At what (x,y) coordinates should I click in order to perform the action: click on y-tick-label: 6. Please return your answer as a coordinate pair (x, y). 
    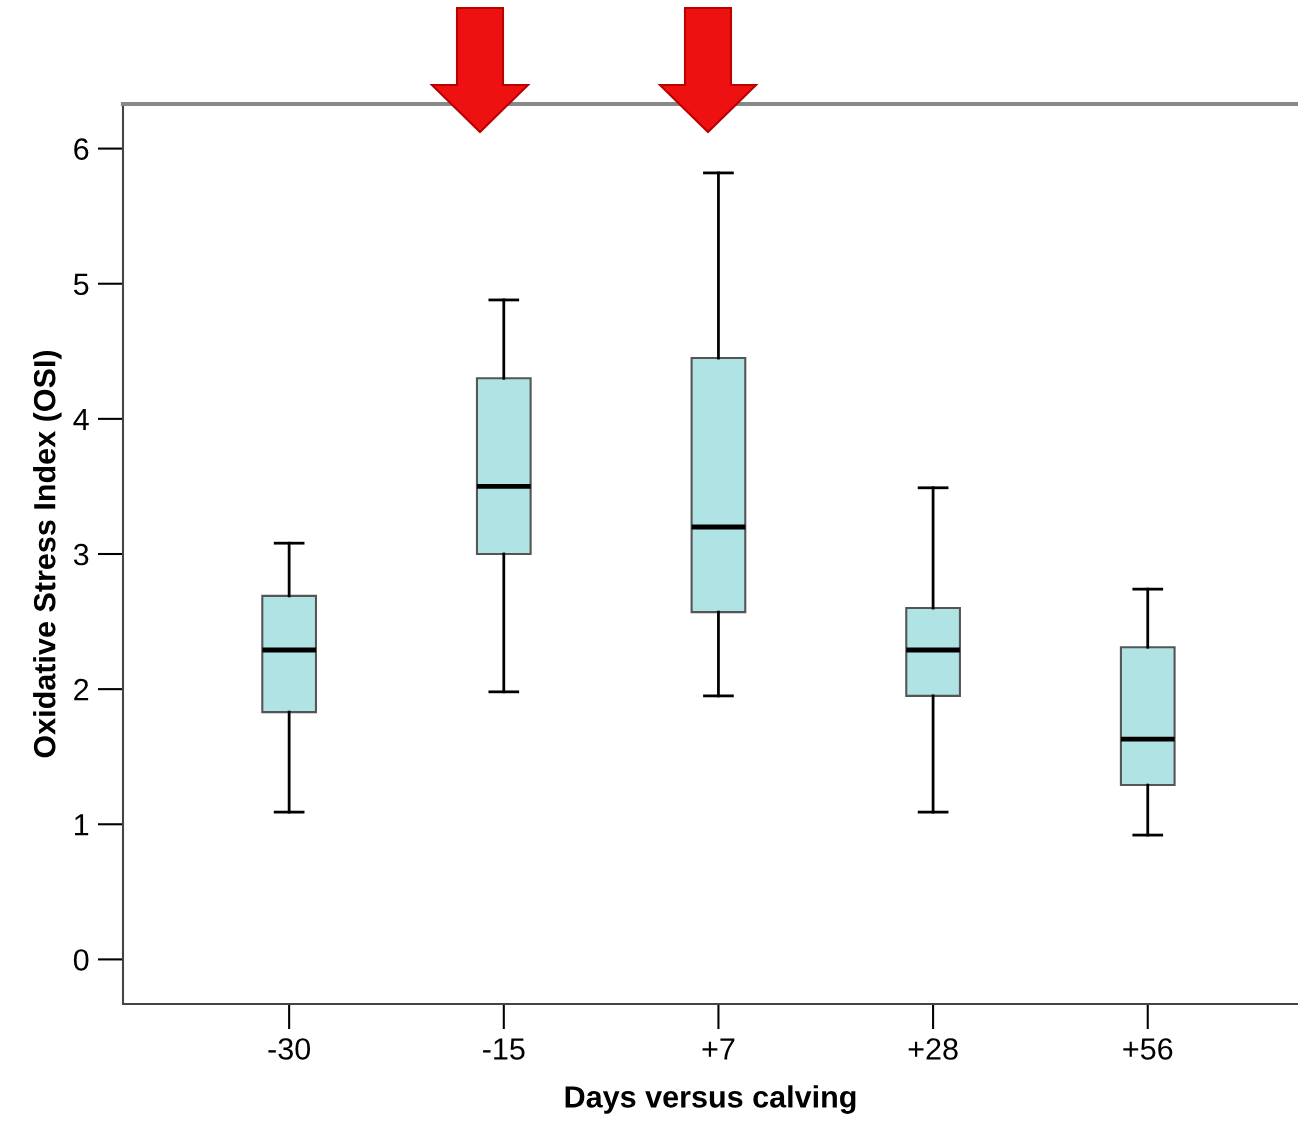
    Looking at the image, I should click on (81, 149).